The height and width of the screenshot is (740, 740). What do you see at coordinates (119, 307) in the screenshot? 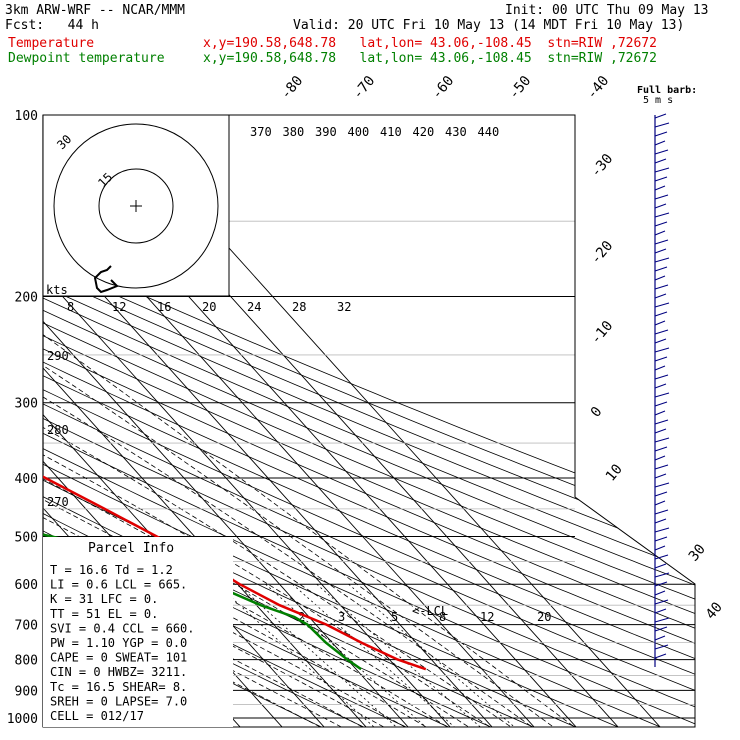
I see `hodograph-axis-label: 12` at bounding box center [119, 307].